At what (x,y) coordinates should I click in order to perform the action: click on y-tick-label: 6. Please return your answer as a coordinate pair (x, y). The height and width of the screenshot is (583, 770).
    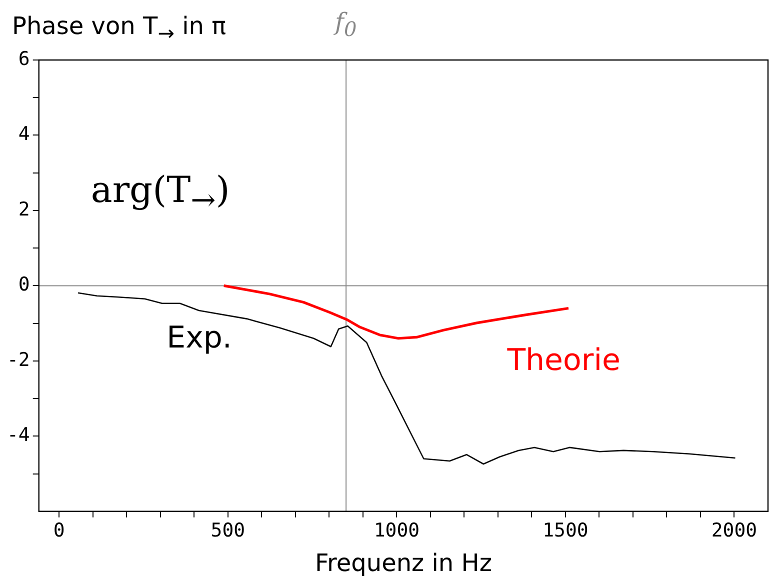
    Looking at the image, I should click on (24, 59).